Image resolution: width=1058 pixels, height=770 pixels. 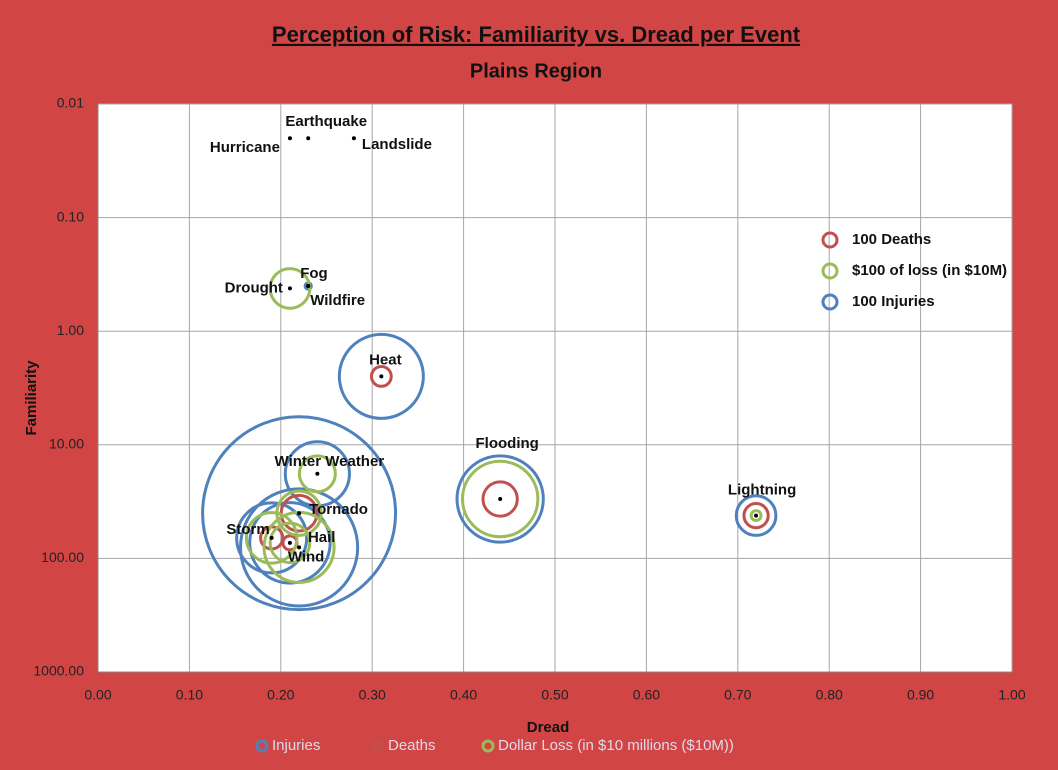 I want to click on y-axis-label: Familiarity, so click(x=31, y=398).